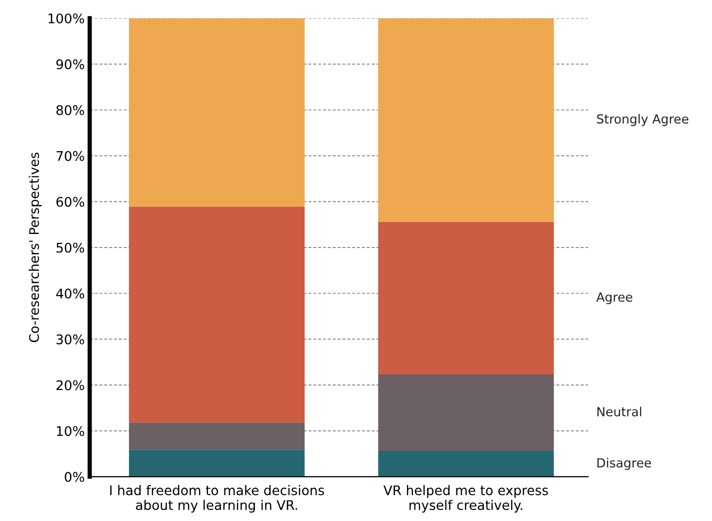 This screenshot has height=521, width=712. Describe the element at coordinates (465, 499) in the screenshot. I see `x-tick-label: VR helped me to express myself creatively.` at that location.